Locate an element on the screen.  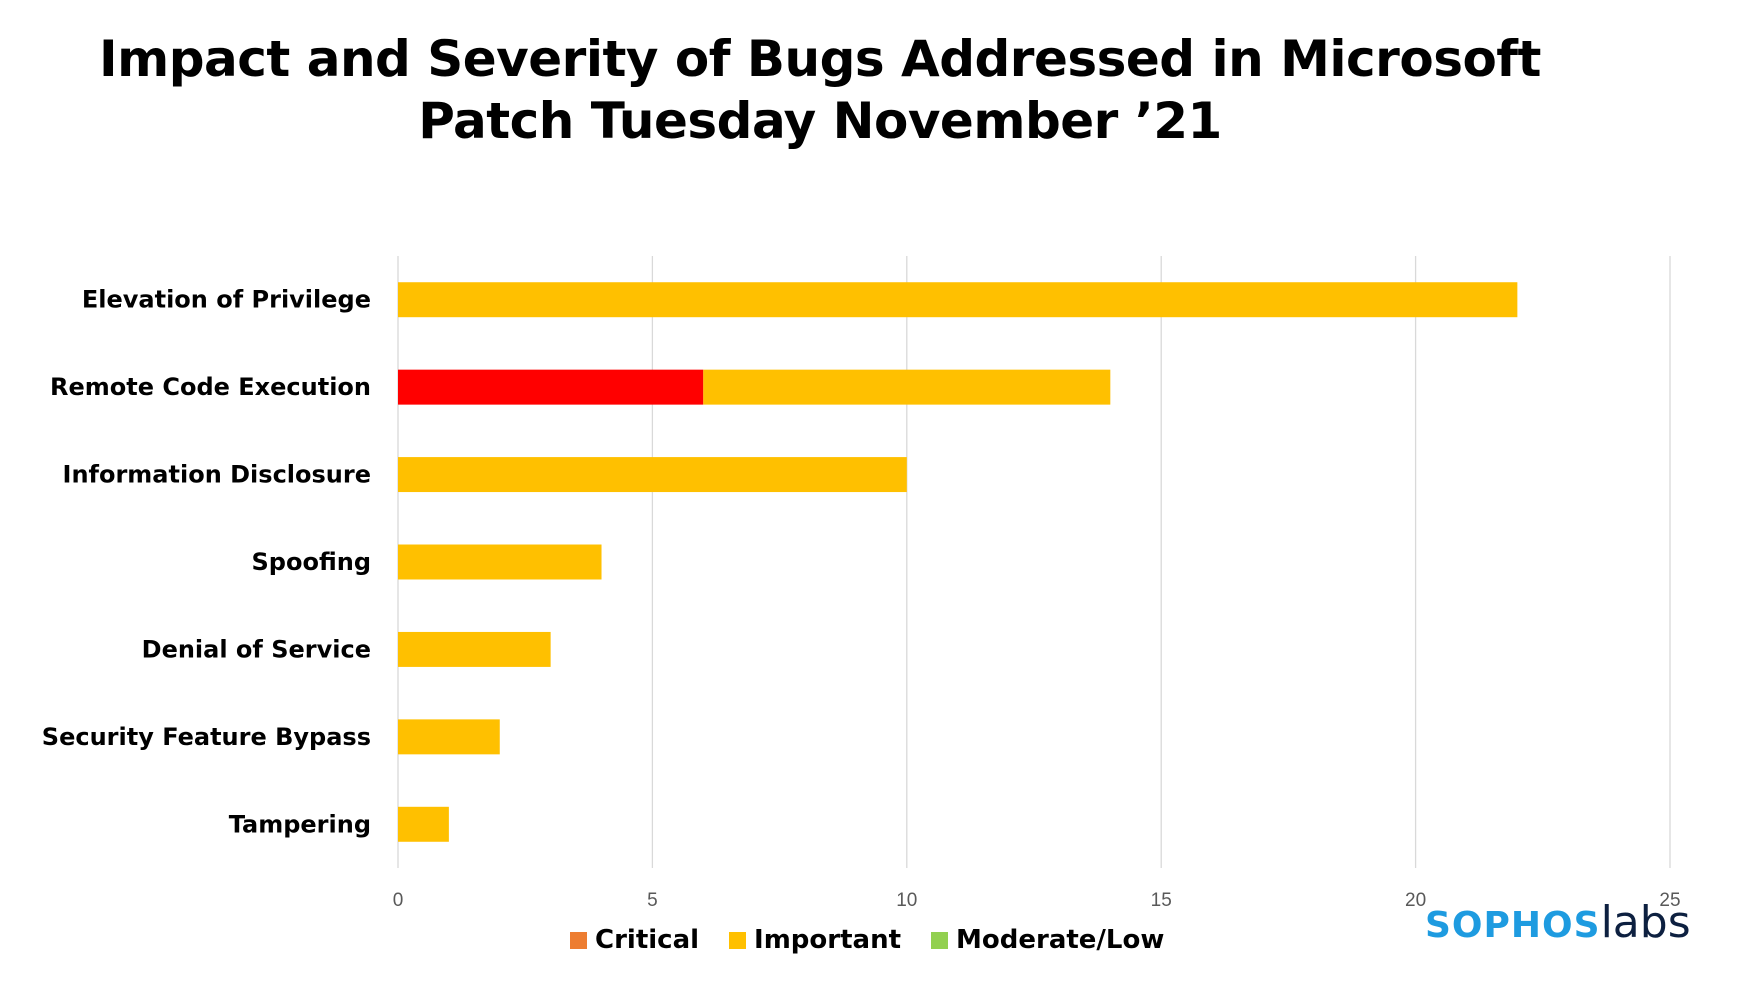
x-tick-label: 5 is located at coordinates (652, 900).